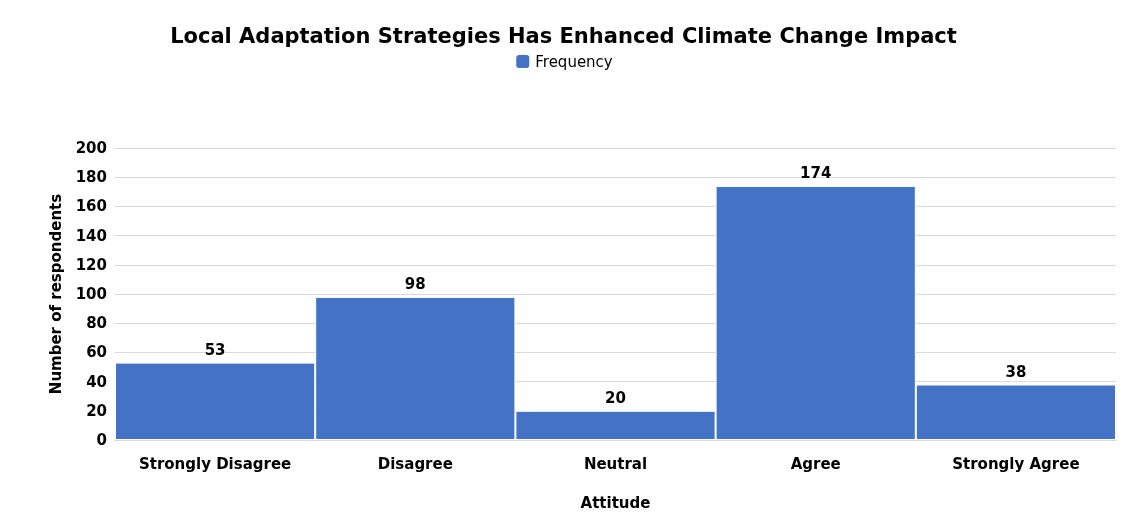 Image resolution: width=1127 pixels, height=529 pixels. What do you see at coordinates (91, 235) in the screenshot?
I see `y-tick-label: 140` at bounding box center [91, 235].